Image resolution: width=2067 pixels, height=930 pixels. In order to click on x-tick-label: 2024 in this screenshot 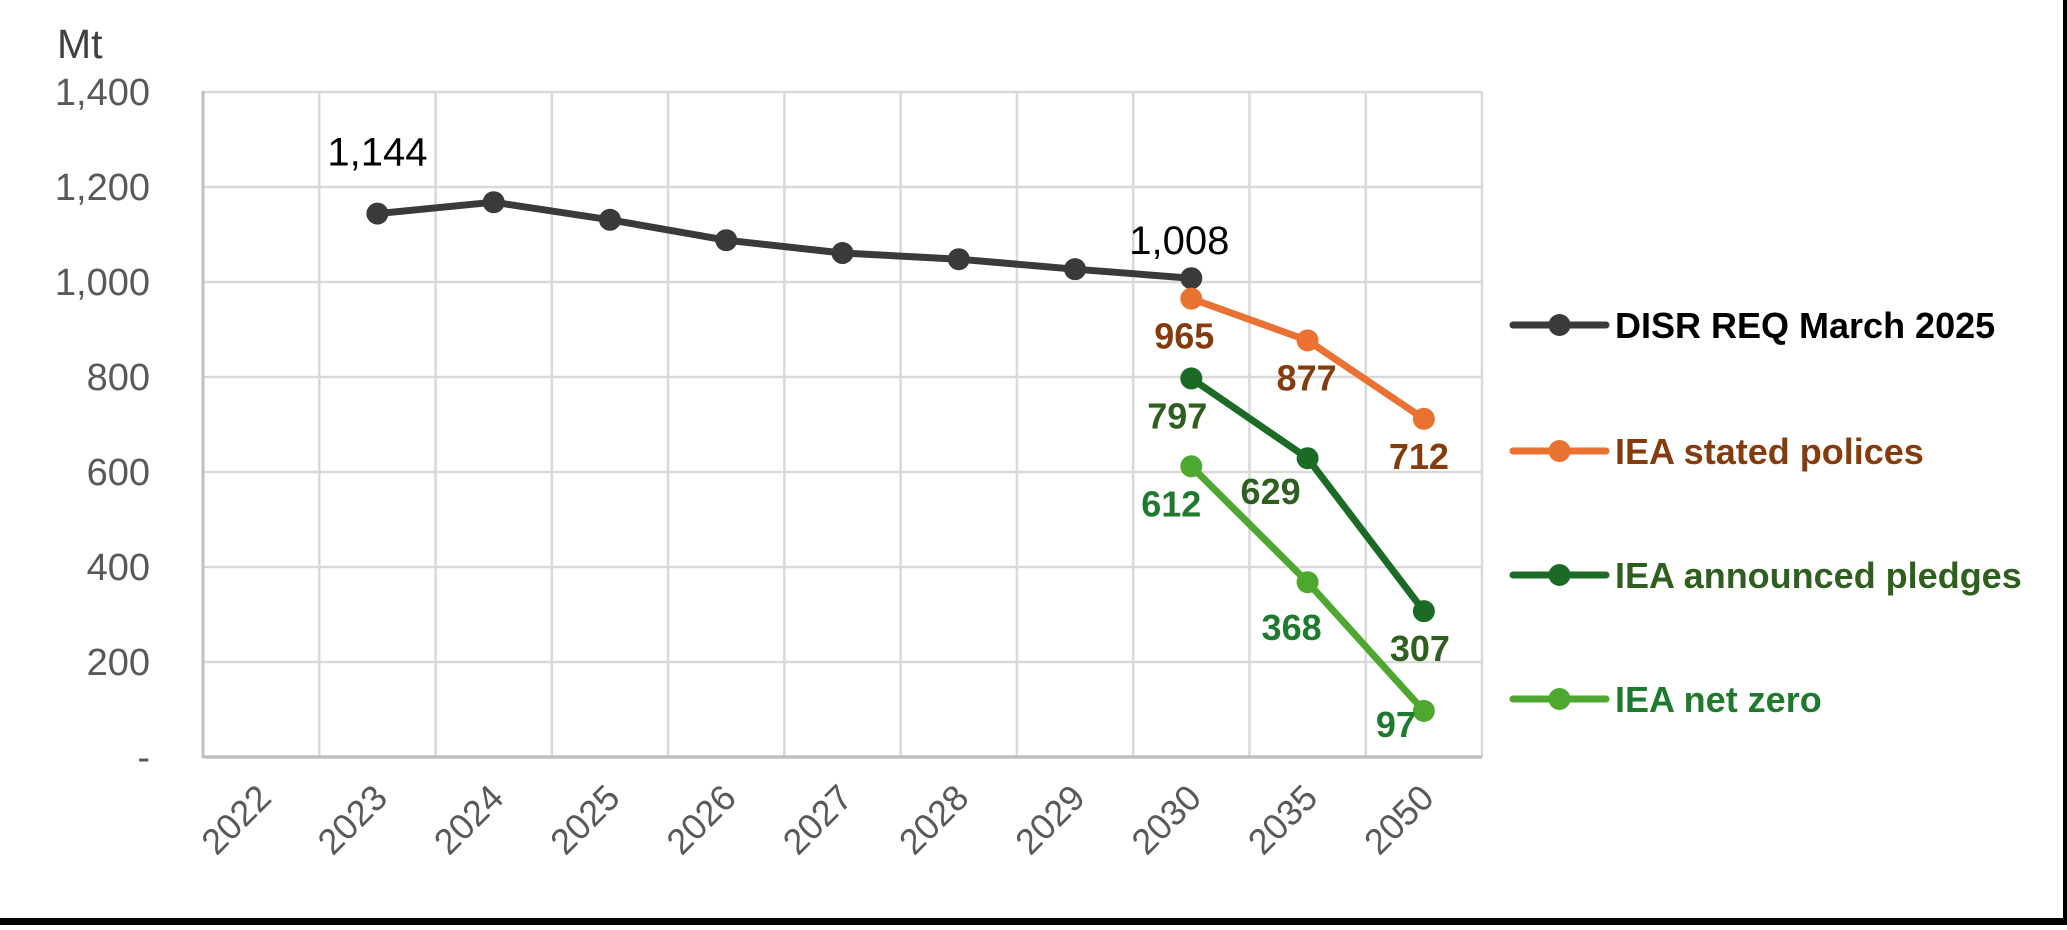, I will do `click(469, 820)`.